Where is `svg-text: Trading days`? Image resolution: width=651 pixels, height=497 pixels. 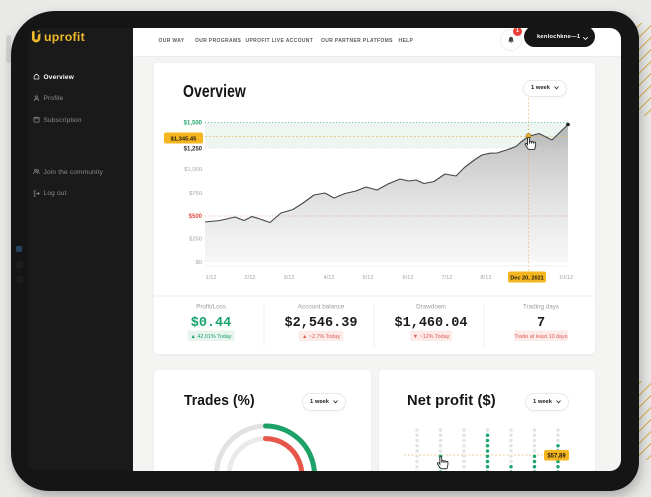 svg-text: Trading days is located at coordinates (541, 307).